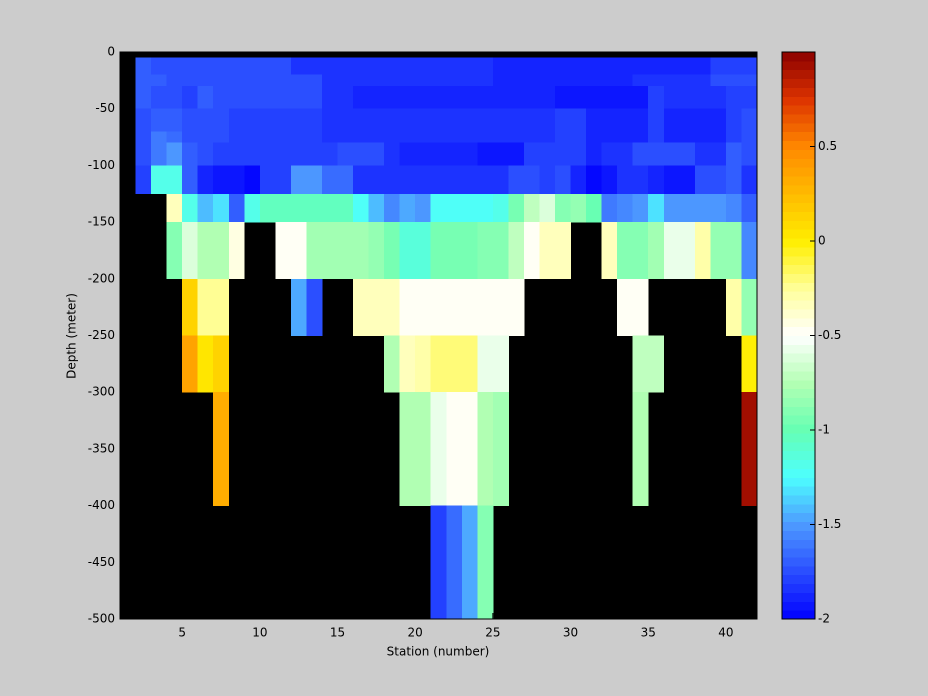  What do you see at coordinates (492, 633) in the screenshot?
I see `x-tick-label: 25` at bounding box center [492, 633].